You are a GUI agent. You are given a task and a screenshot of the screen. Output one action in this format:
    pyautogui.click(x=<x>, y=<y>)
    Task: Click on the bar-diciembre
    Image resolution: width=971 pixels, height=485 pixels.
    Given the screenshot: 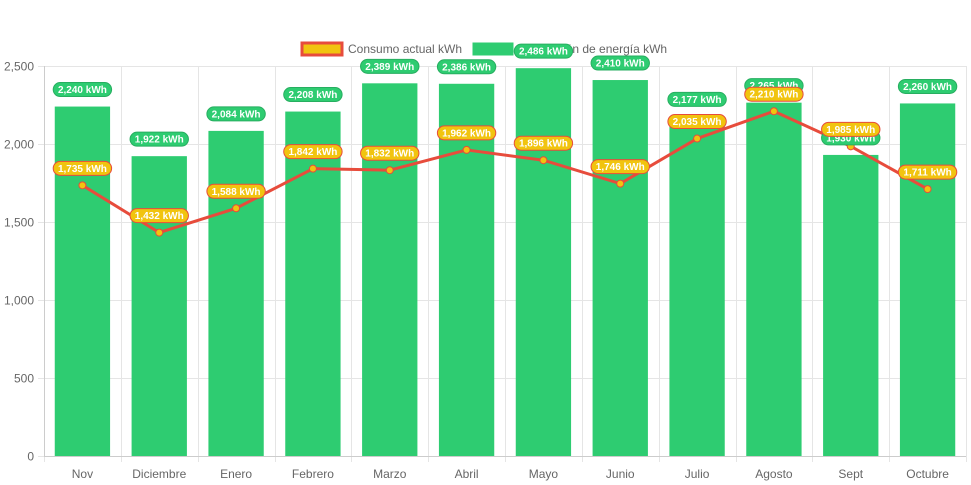 What is the action you would take?
    pyautogui.click(x=159, y=306)
    